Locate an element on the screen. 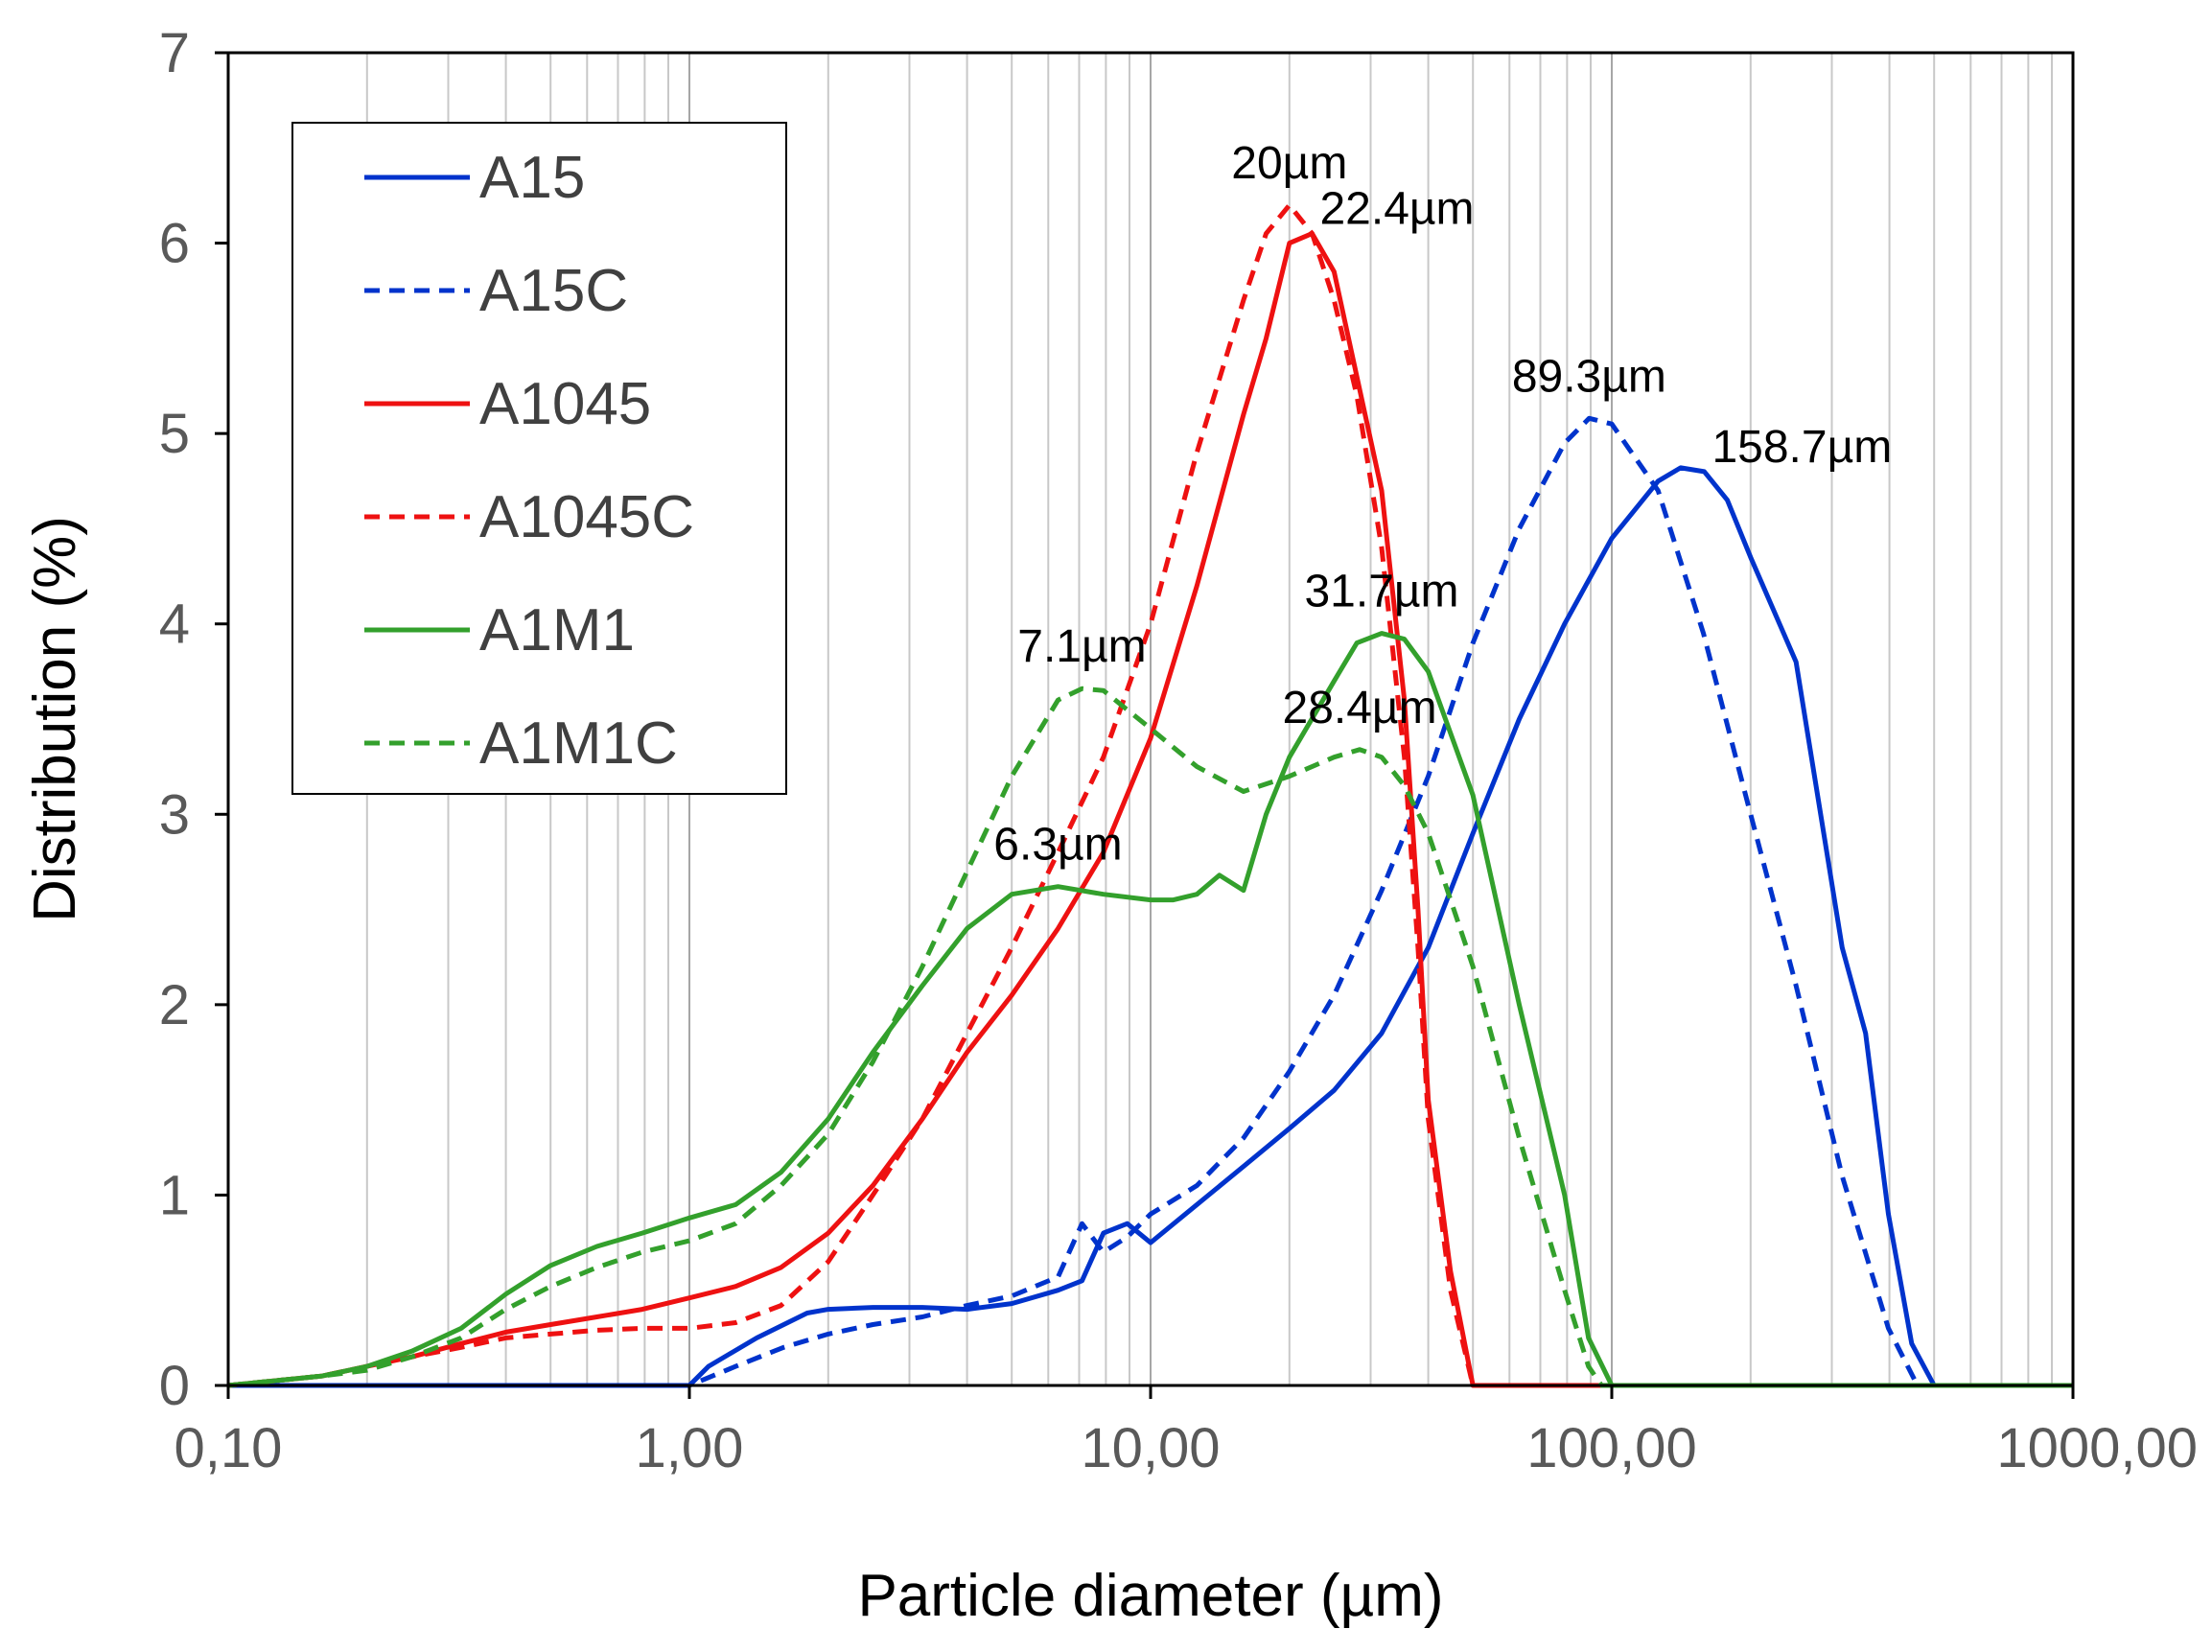  y-tick-label: 5 is located at coordinates (174, 434).